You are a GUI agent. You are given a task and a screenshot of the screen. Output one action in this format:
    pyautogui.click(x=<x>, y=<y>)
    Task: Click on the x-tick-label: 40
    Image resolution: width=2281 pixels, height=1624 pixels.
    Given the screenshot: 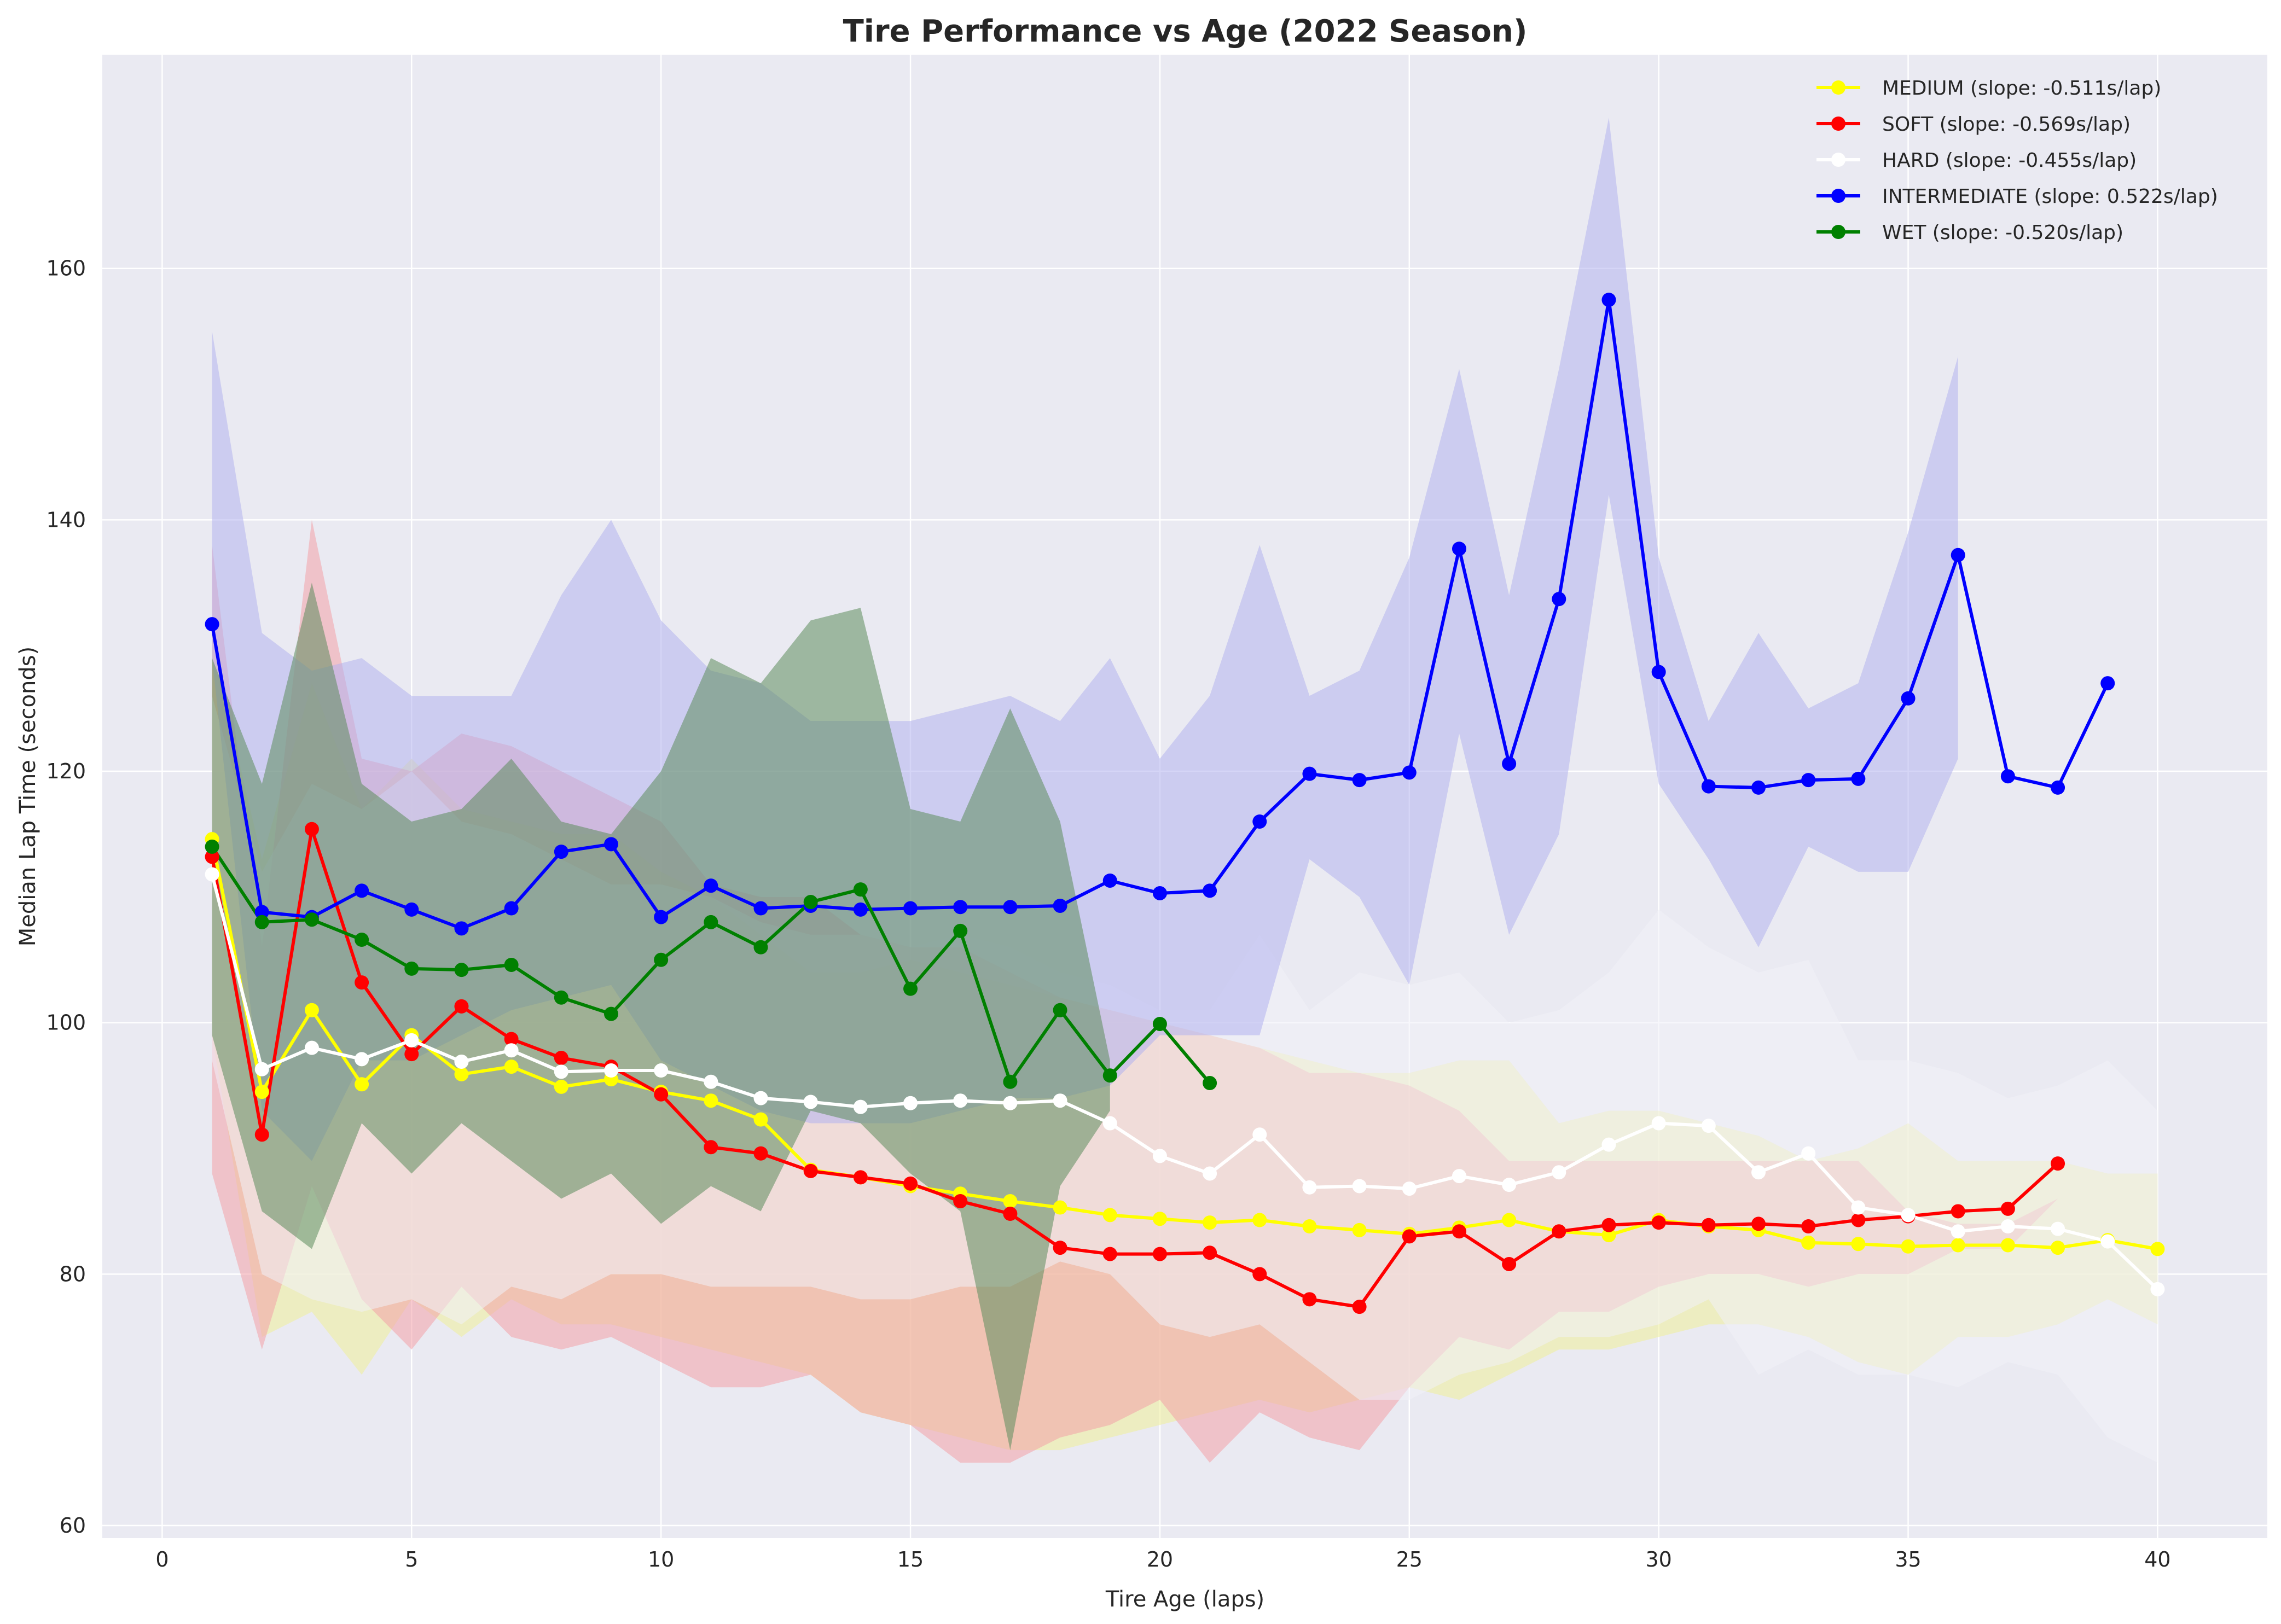 What is the action you would take?
    pyautogui.click(x=2157, y=1559)
    